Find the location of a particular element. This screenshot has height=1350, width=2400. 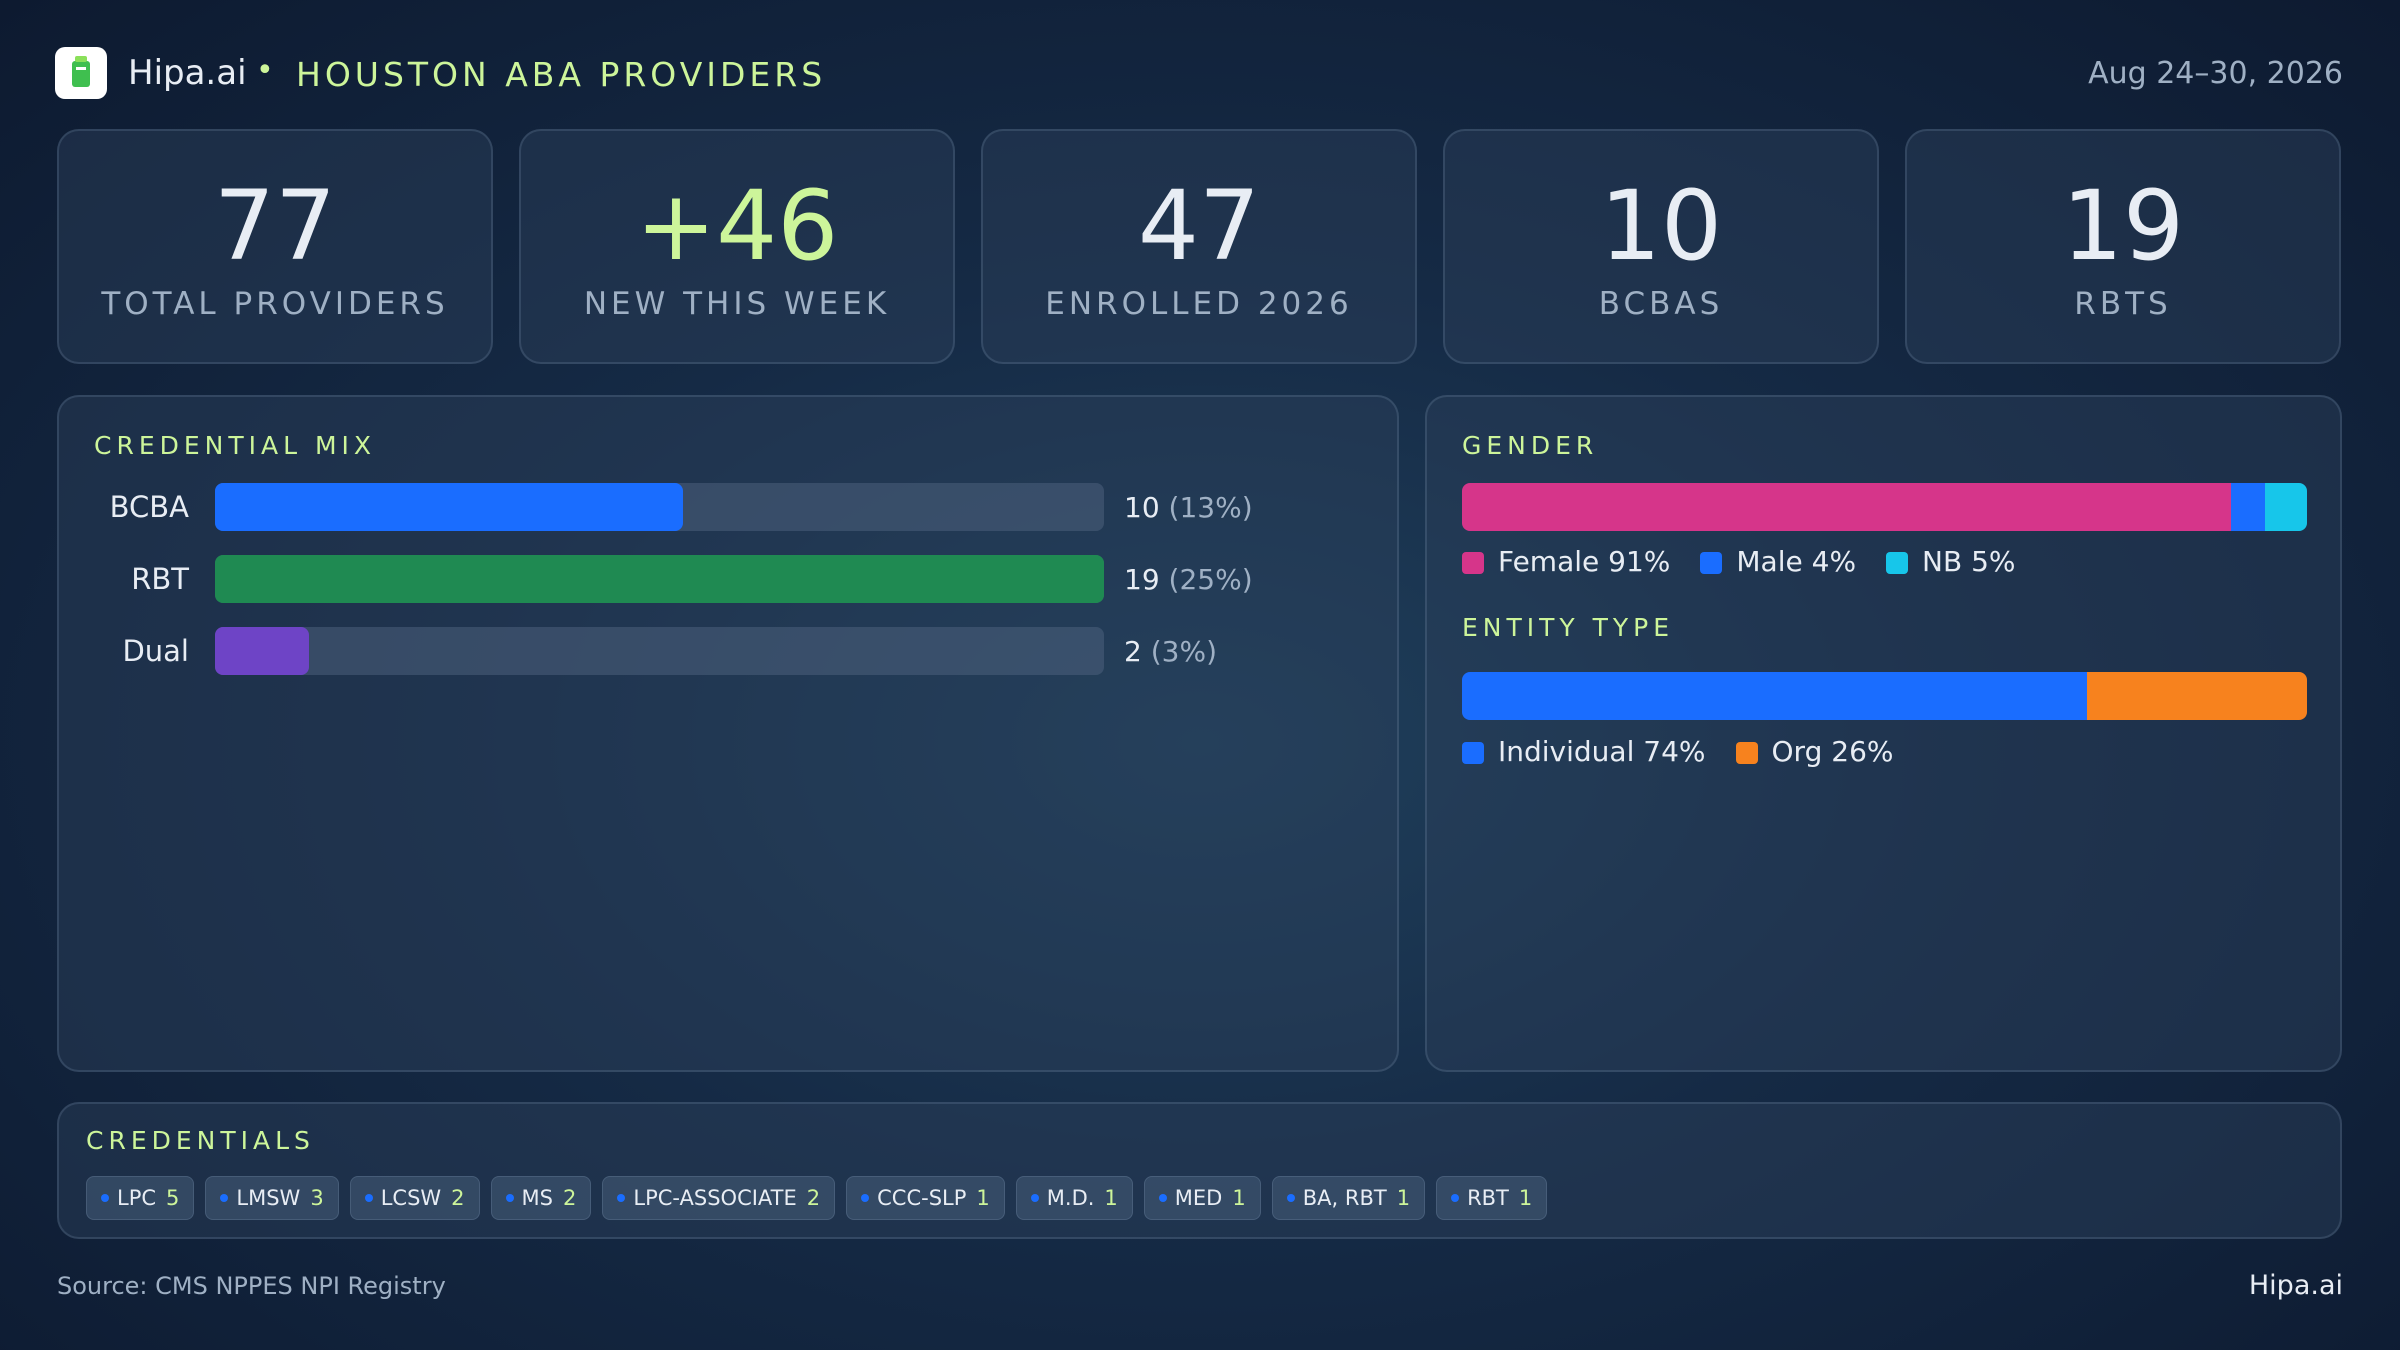

tag-name: MS is located at coordinates (537, 1198).